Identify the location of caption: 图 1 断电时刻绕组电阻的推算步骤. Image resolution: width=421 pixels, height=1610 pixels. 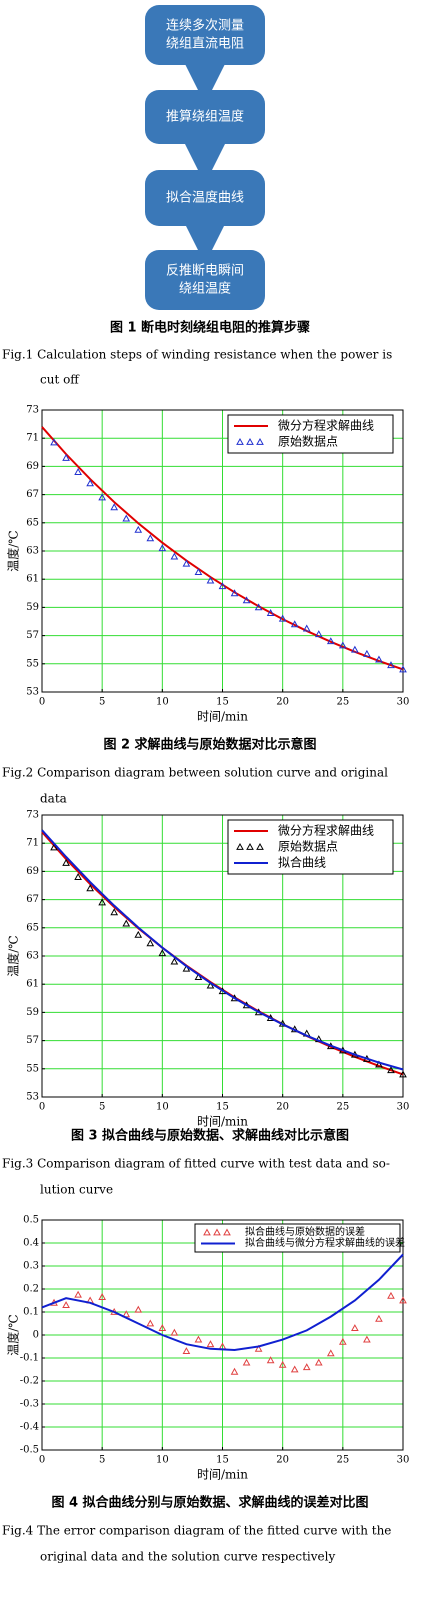
(210, 328).